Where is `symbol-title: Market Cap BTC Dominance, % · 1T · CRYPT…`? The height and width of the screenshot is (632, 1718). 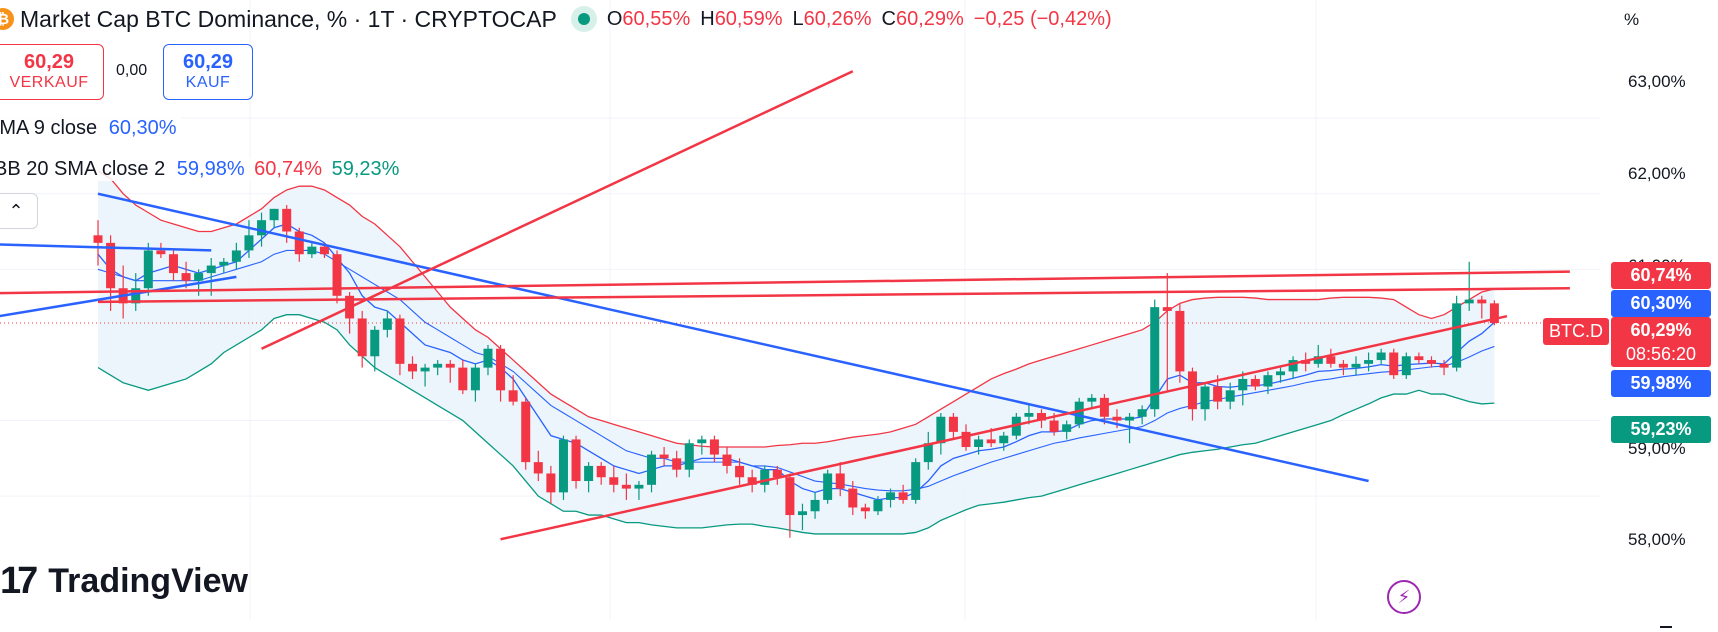 symbol-title: Market Cap BTC Dominance, % · 1T · CRYPT… is located at coordinates (288, 18).